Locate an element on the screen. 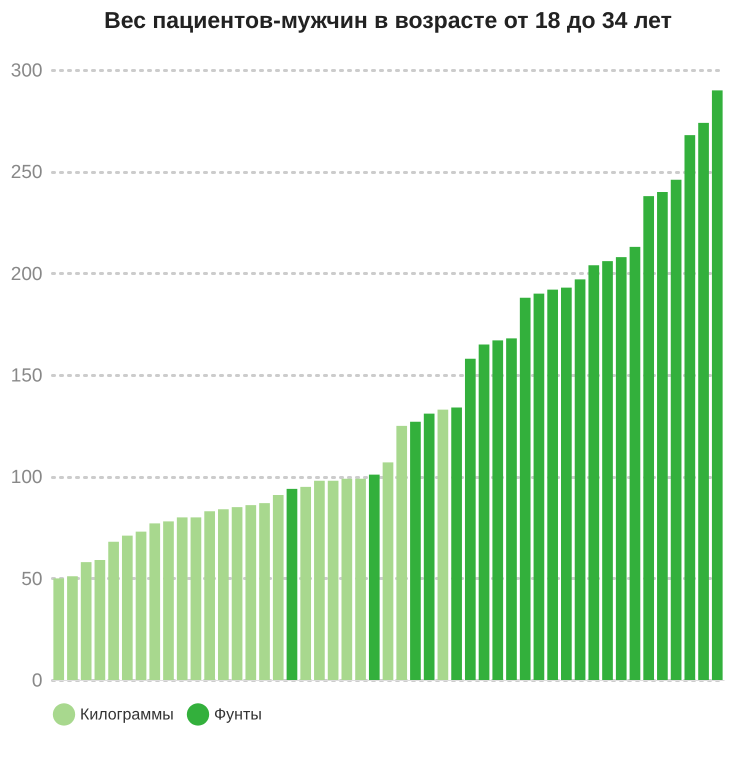 This screenshot has width=750, height=782. chart-title: Вес пациентов-мужчин в возрасте от 18 до 34 лет is located at coordinates (388, 20).